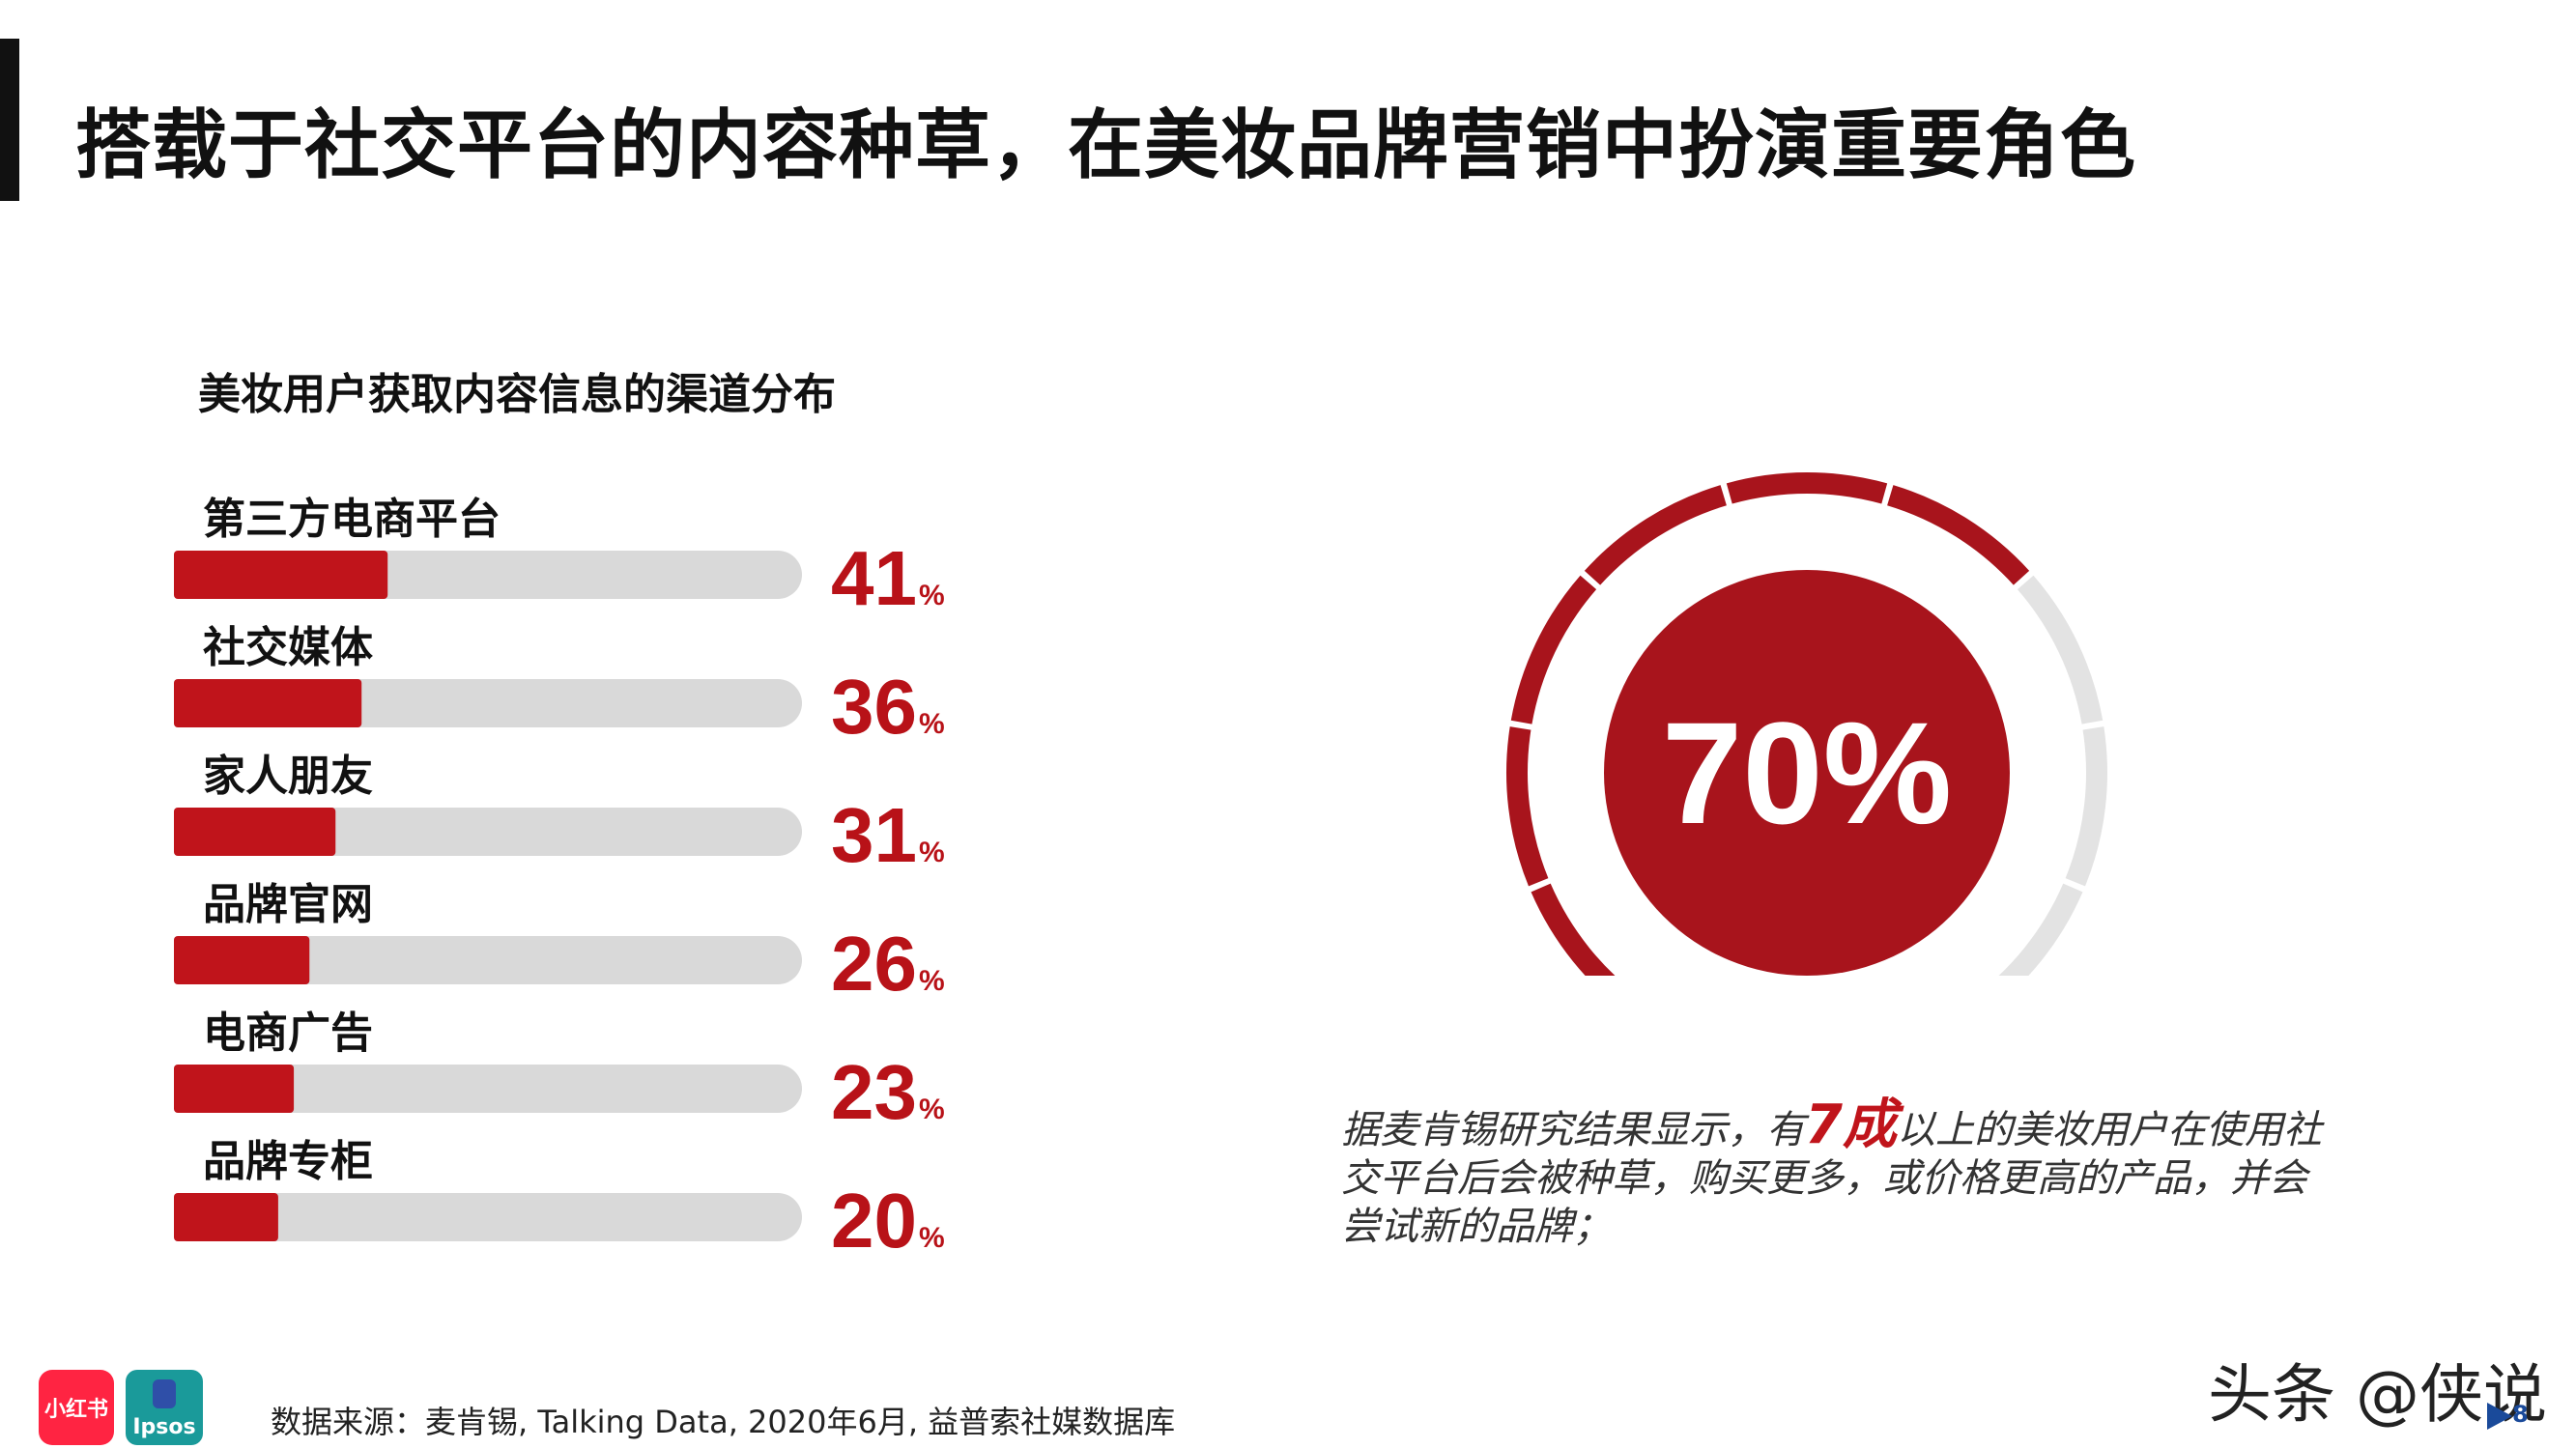  What do you see at coordinates (352, 519) in the screenshot?
I see `category-label: 第三方电商平台` at bounding box center [352, 519].